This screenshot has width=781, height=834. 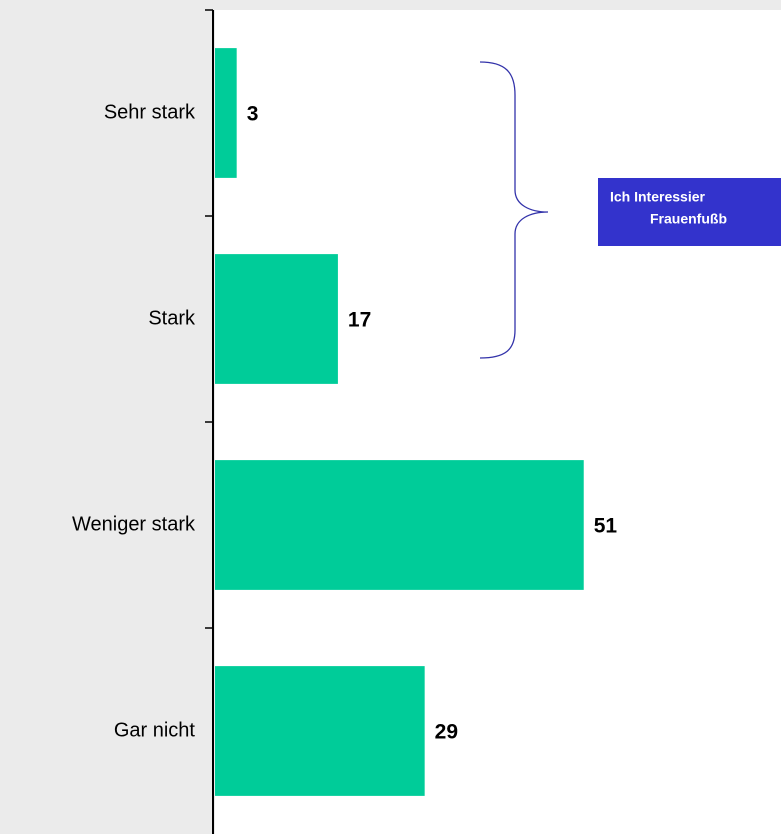 I want to click on annotation-box, so click(x=689, y=212).